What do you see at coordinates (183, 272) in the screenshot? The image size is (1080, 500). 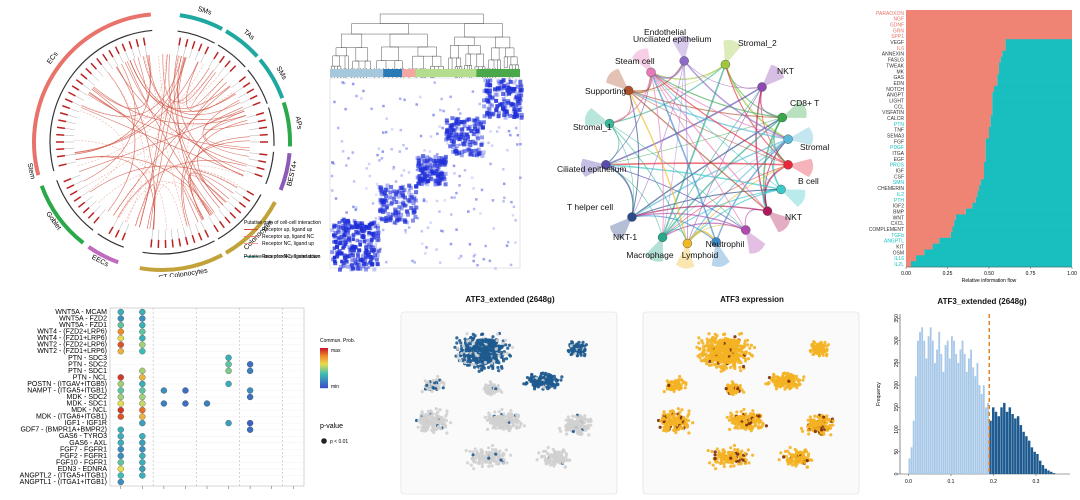 I see `chord-group-label: CT Colonocytes` at bounding box center [183, 272].